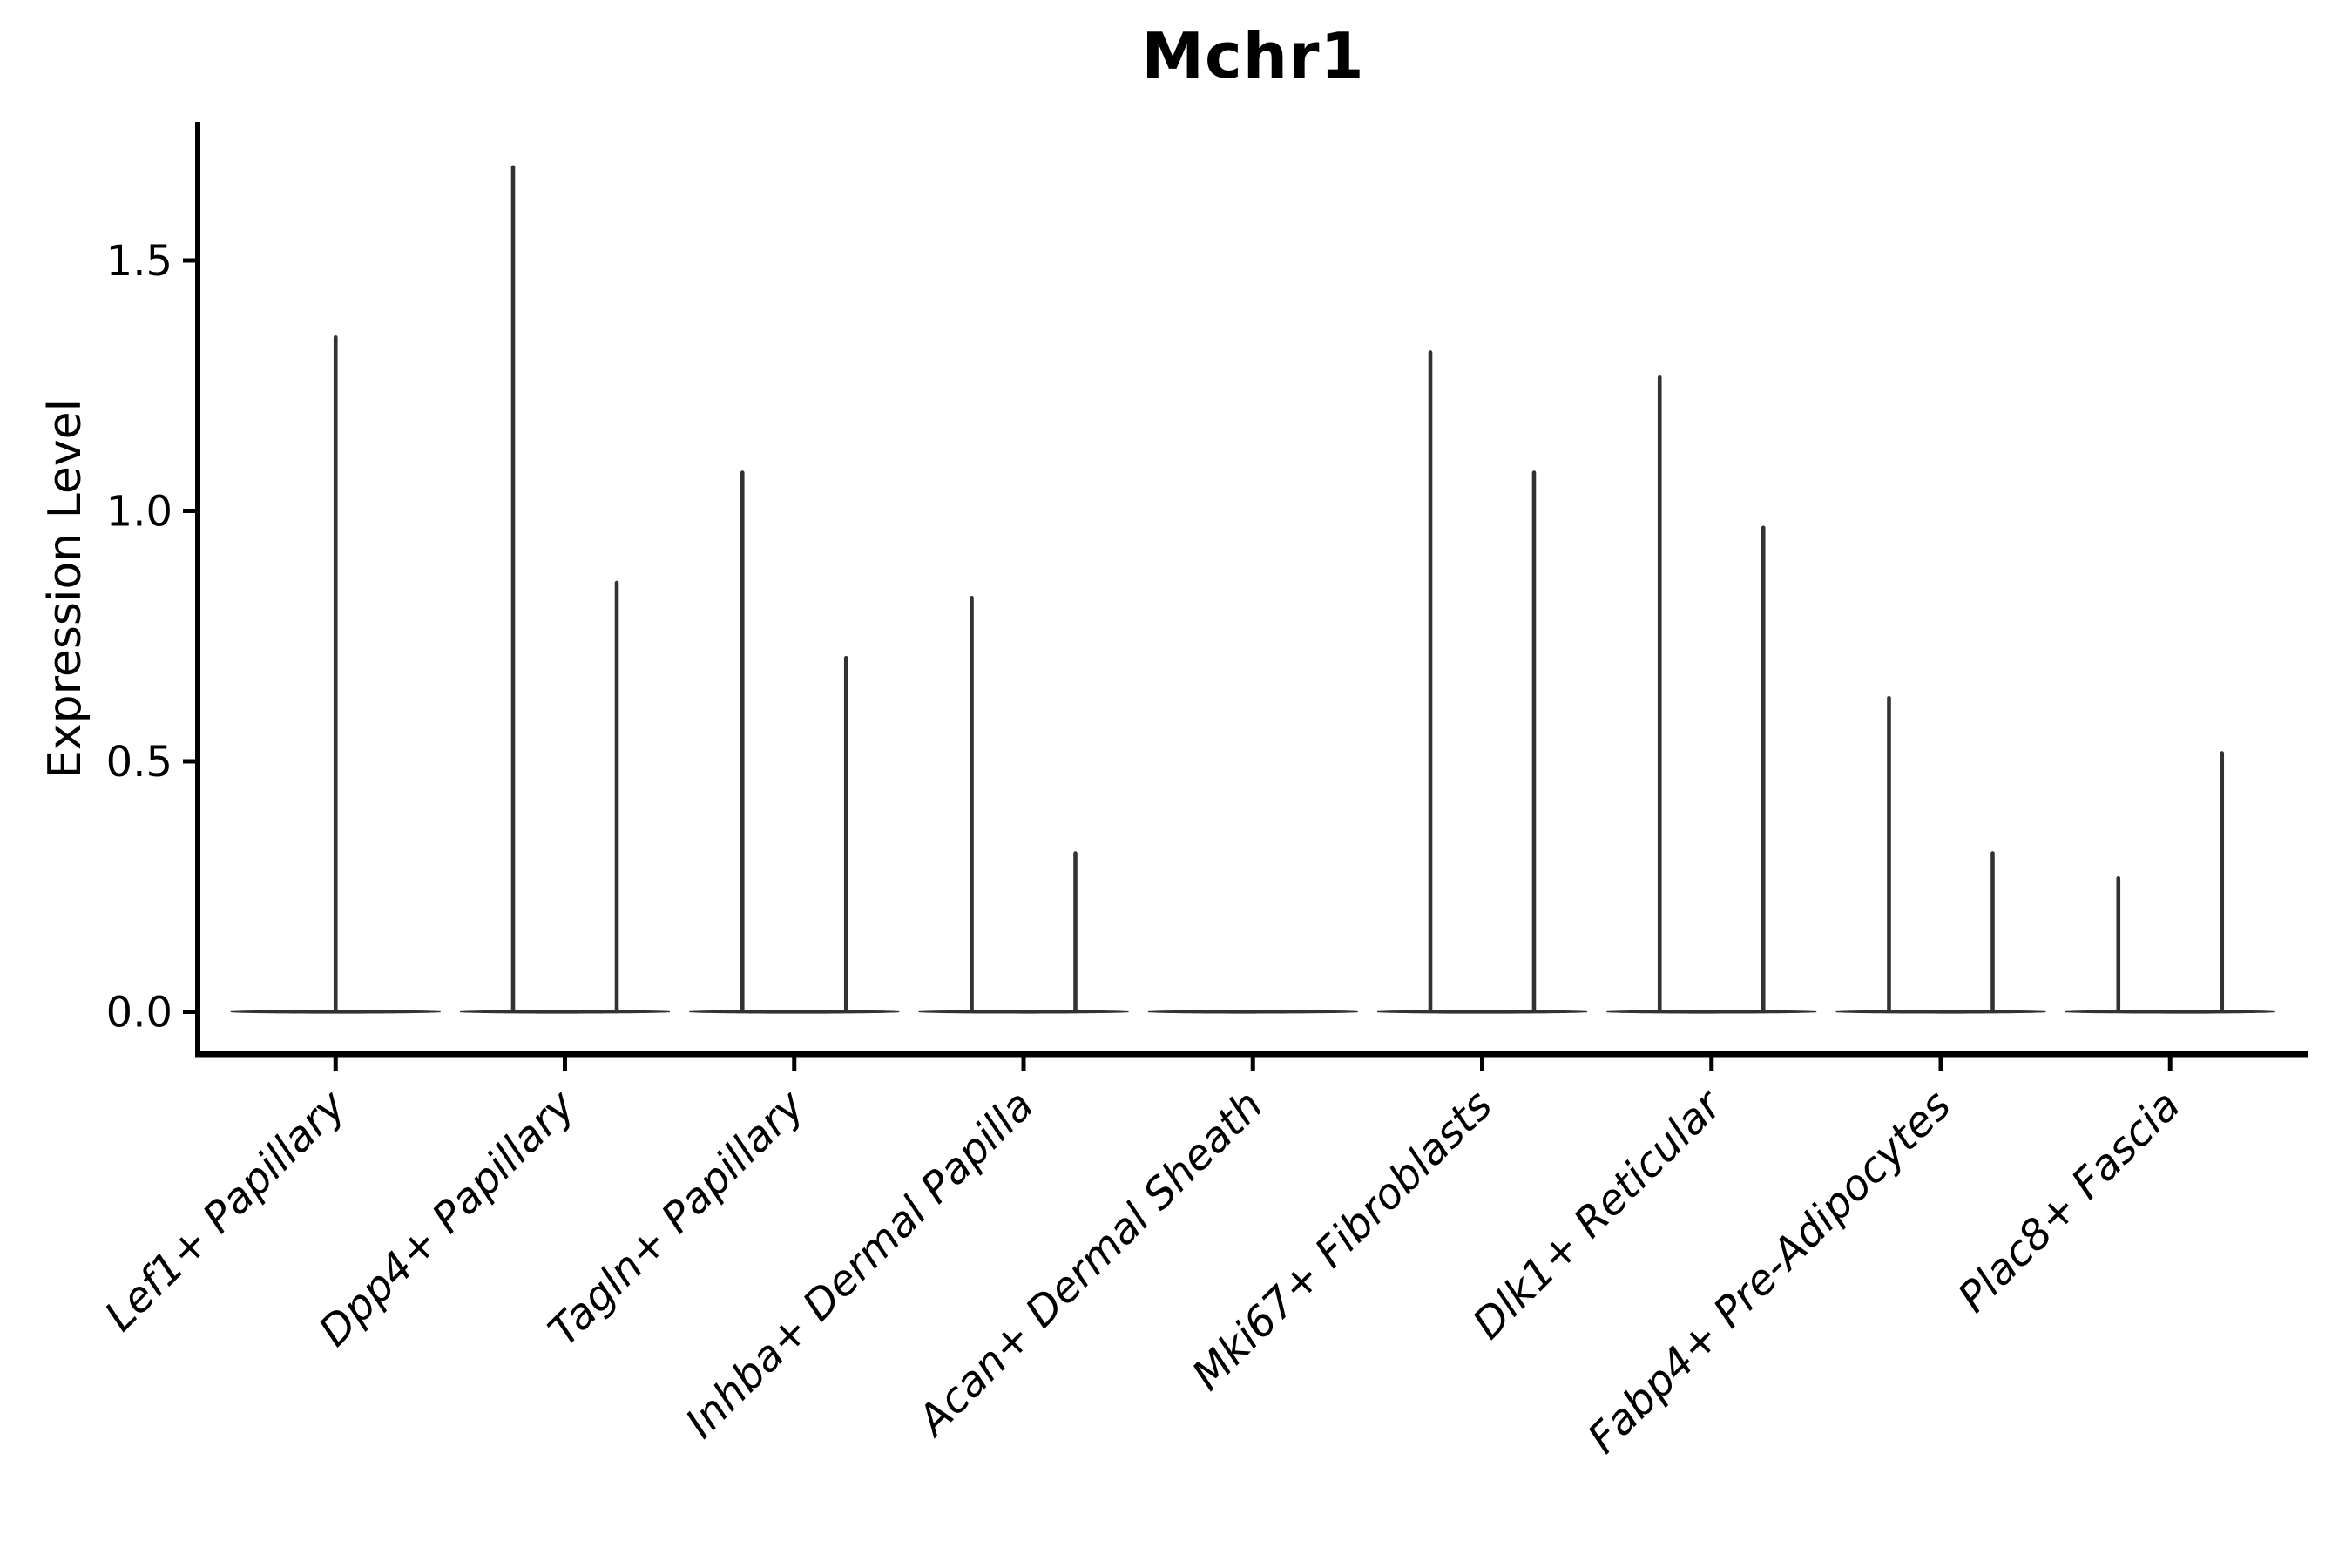 This screenshot has width=2352, height=1568. I want to click on y-tick-label: 0.0, so click(139, 1013).